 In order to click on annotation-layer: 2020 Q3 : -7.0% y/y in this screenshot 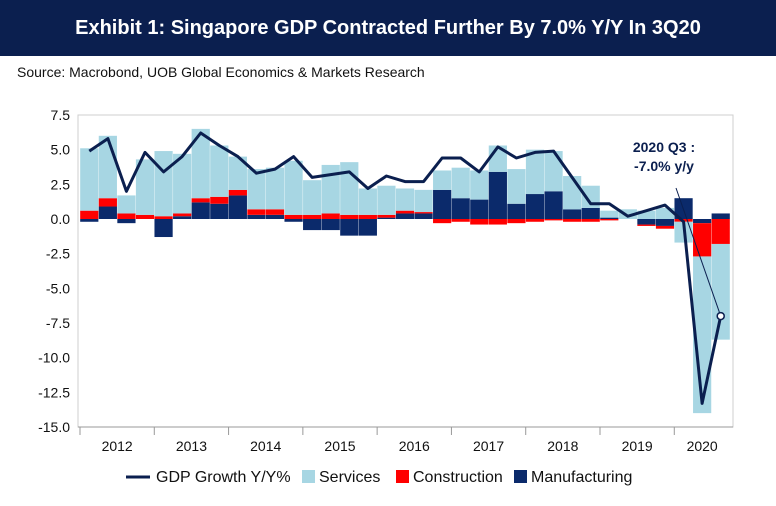, I will do `click(679, 230)`.